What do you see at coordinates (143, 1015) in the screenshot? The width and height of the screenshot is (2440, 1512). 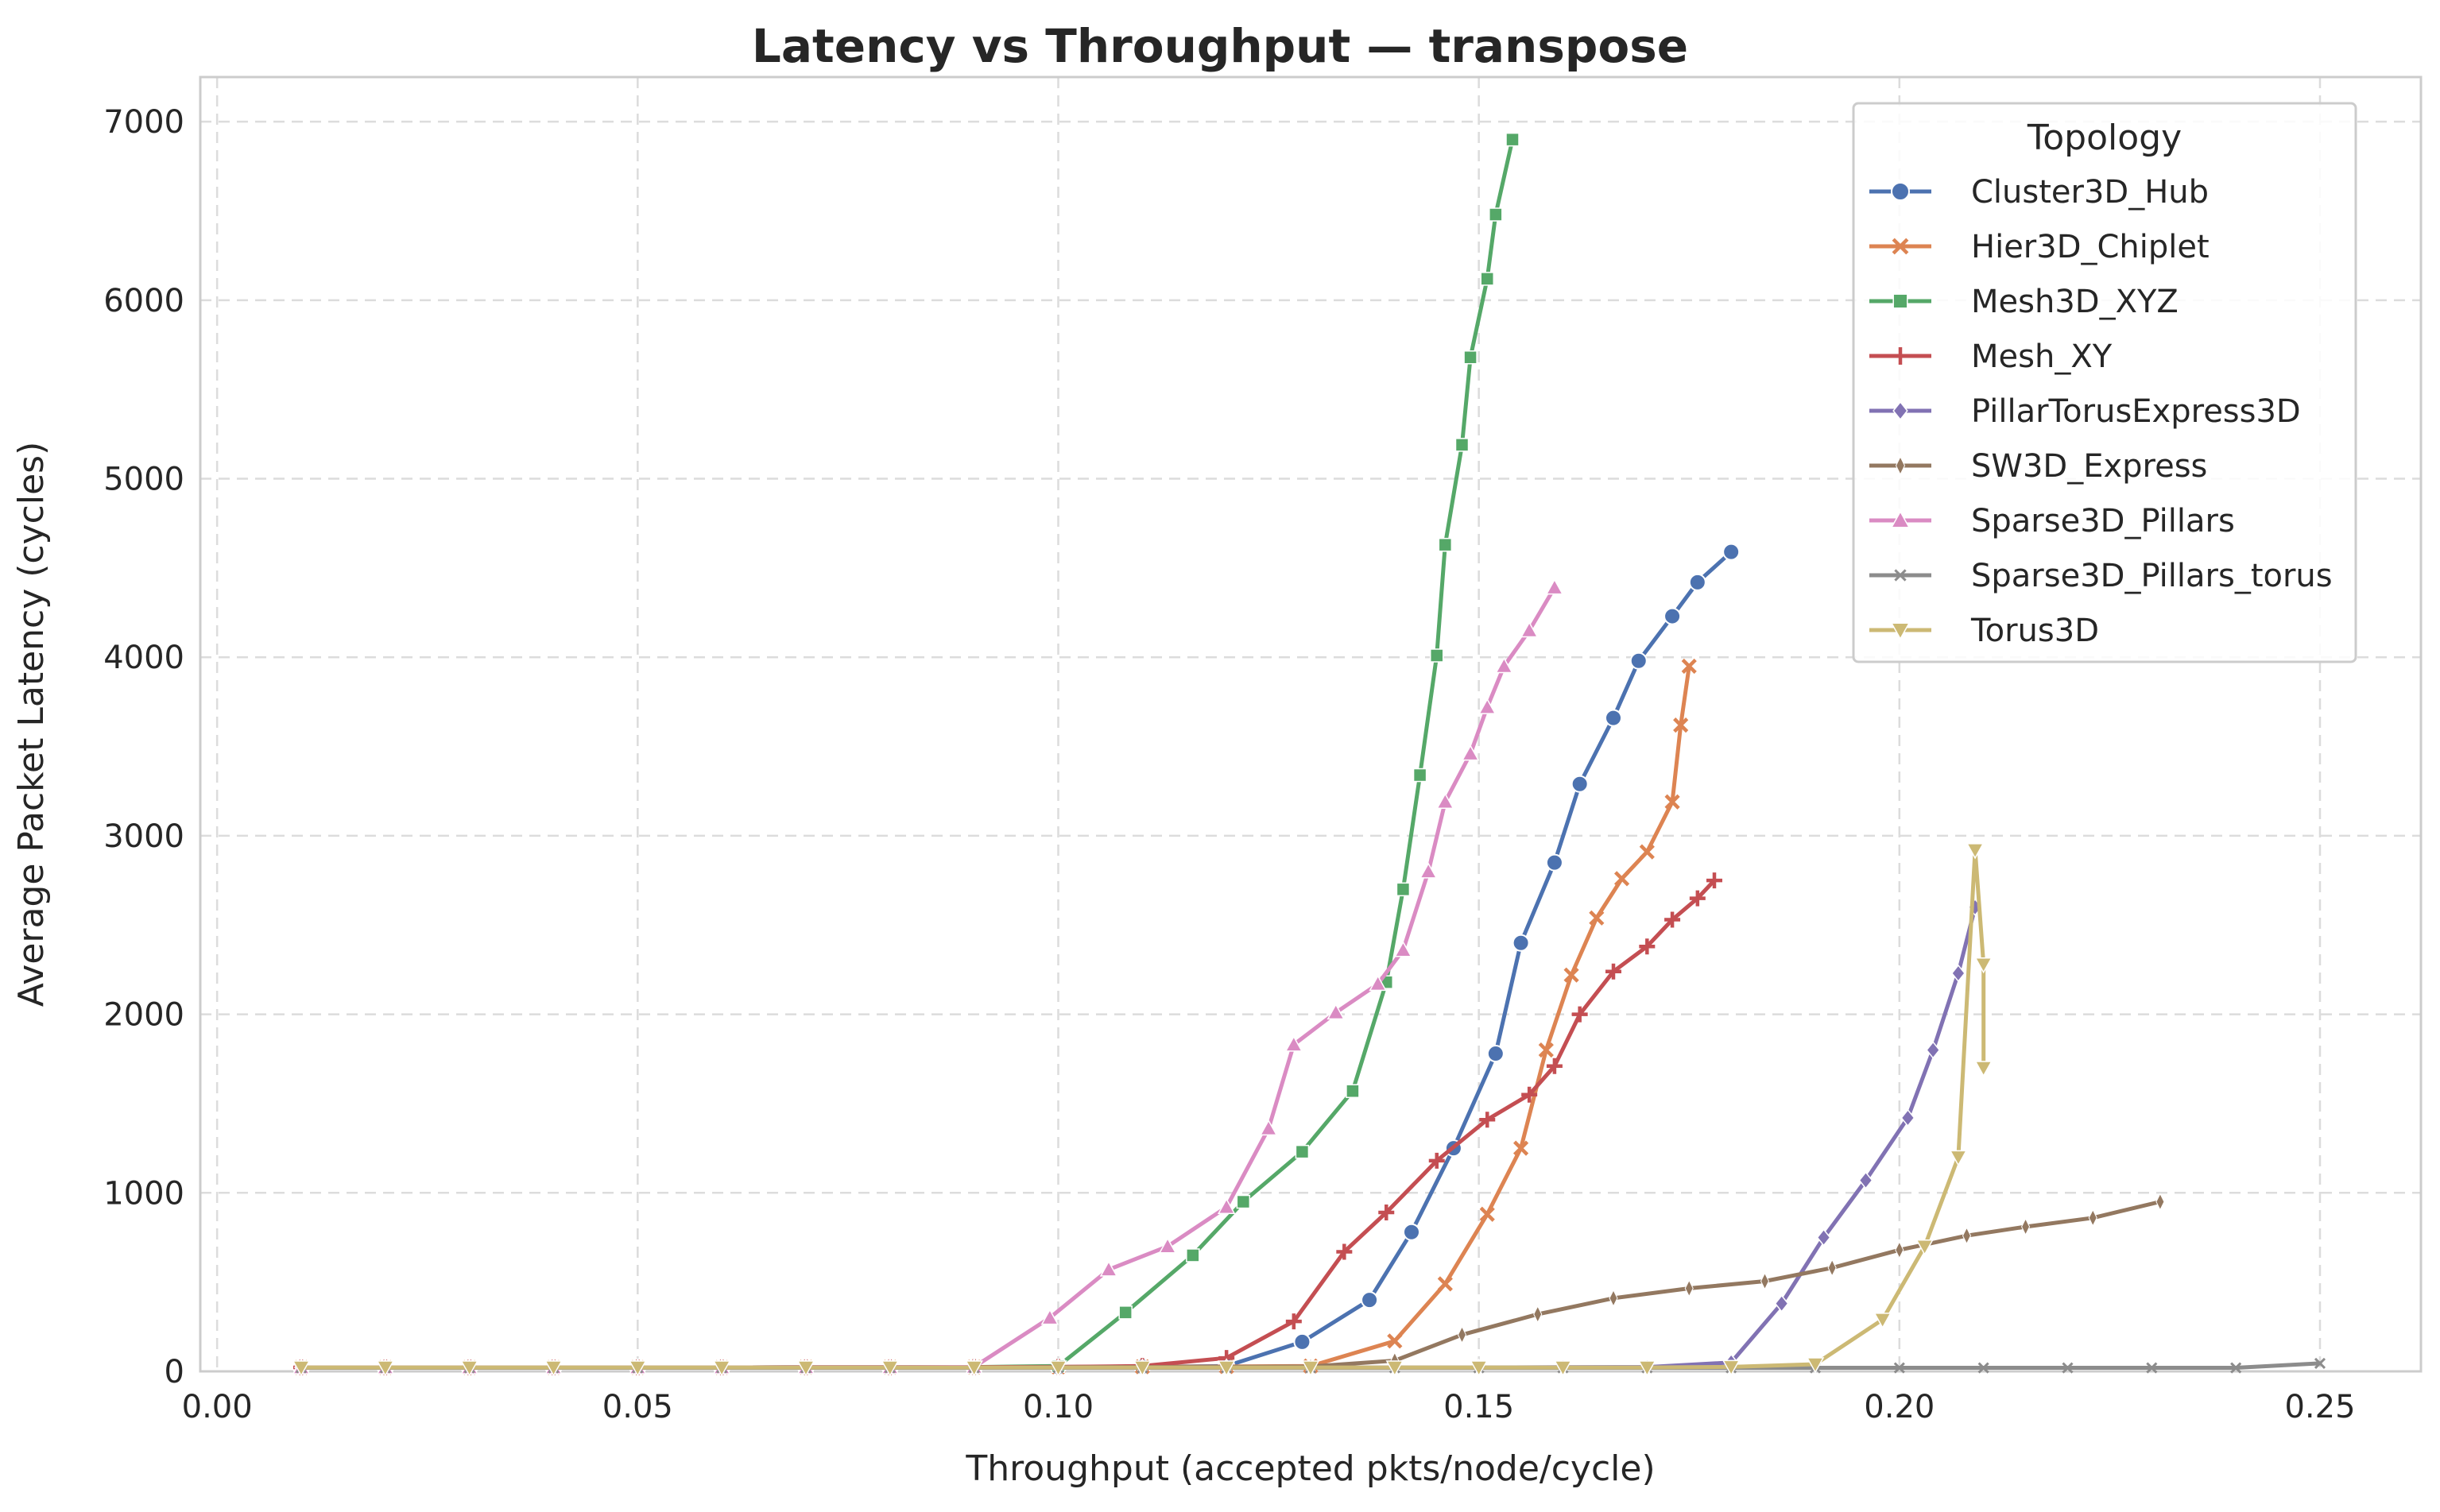 I see `y-tick-label: 2000` at bounding box center [143, 1015].